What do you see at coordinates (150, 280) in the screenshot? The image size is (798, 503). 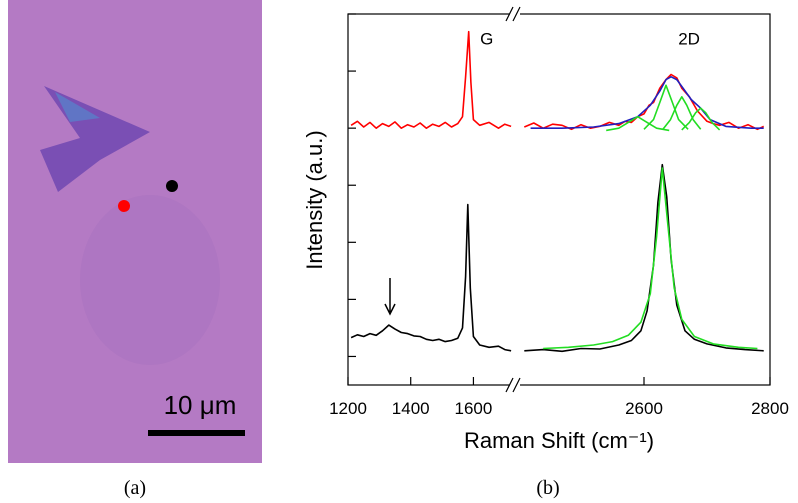 I see `film-region` at bounding box center [150, 280].